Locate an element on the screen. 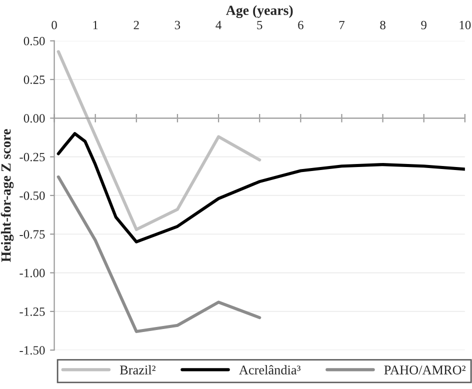  legend-label: Brazil² is located at coordinates (138, 369).